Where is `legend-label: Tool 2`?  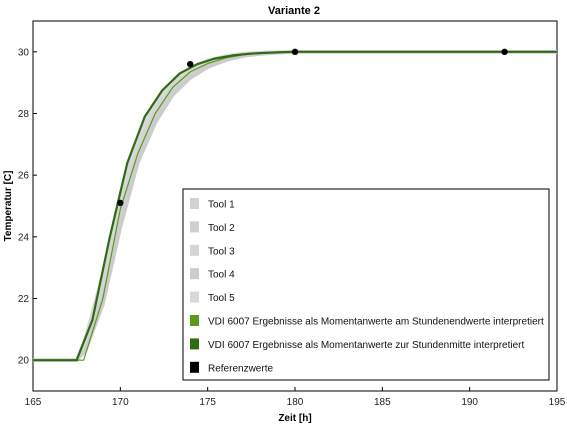 legend-label: Tool 2 is located at coordinates (221, 228).